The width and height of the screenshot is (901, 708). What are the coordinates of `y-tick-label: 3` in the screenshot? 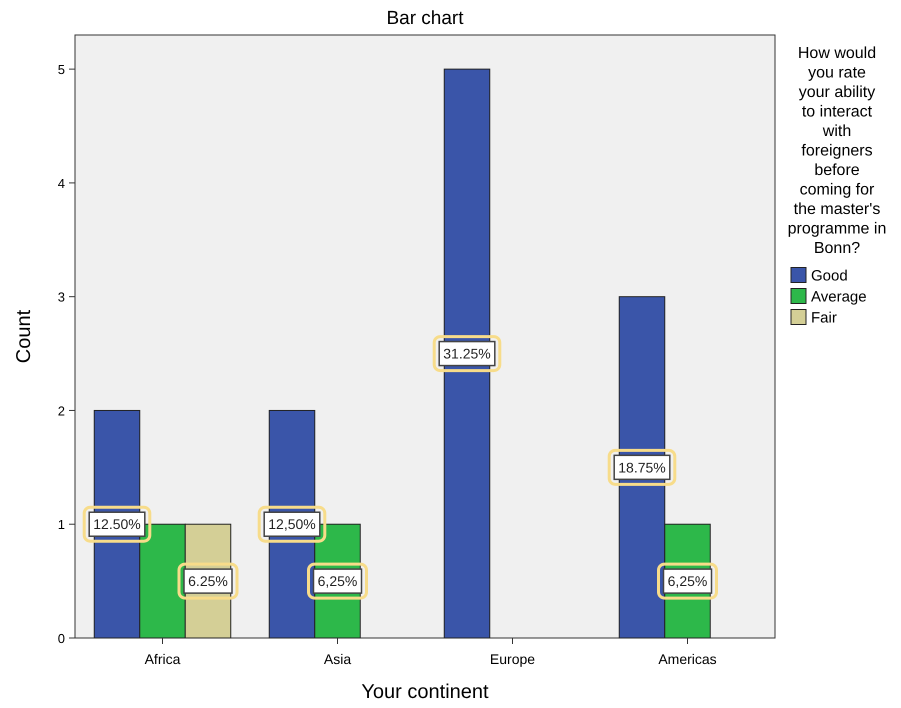 It's located at (61, 297).